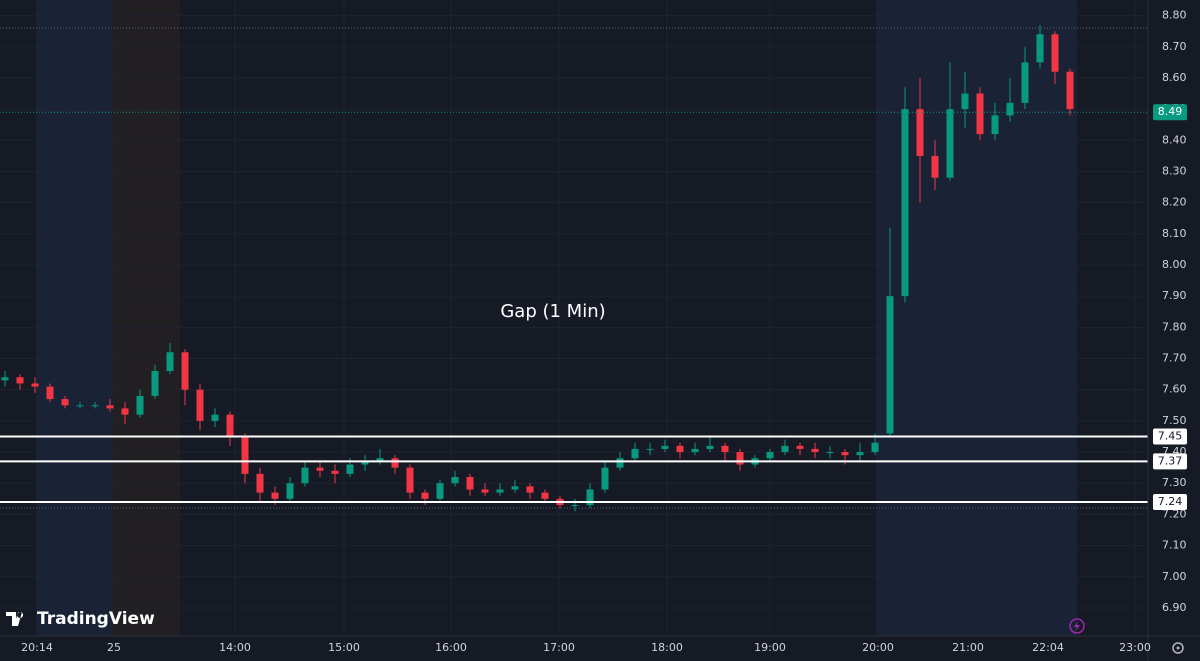 This screenshot has width=1200, height=661. I want to click on y-tick-label: 8.40, so click(1174, 139).